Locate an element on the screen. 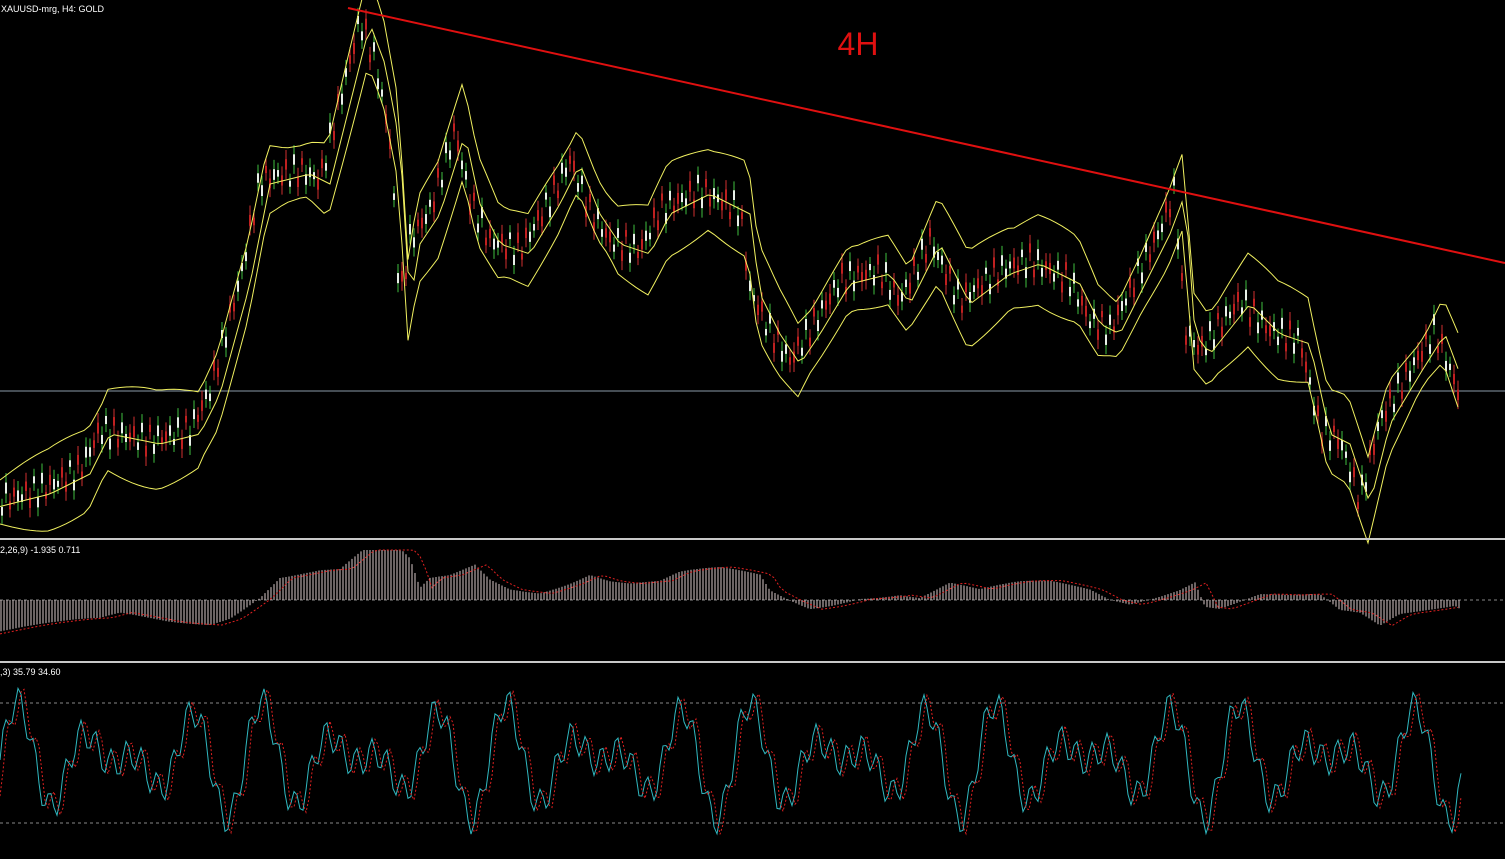 The width and height of the screenshot is (1505, 859). symbol-label: XAUUSD-mrg, H4: GOLD is located at coordinates (53, 9).